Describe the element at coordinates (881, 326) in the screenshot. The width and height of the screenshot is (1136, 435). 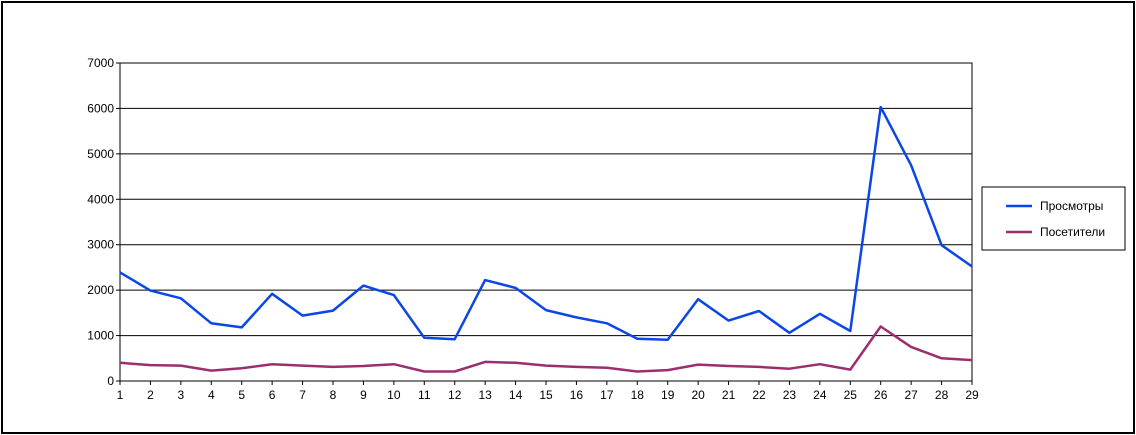
I see `data-point-s1-x26` at that location.